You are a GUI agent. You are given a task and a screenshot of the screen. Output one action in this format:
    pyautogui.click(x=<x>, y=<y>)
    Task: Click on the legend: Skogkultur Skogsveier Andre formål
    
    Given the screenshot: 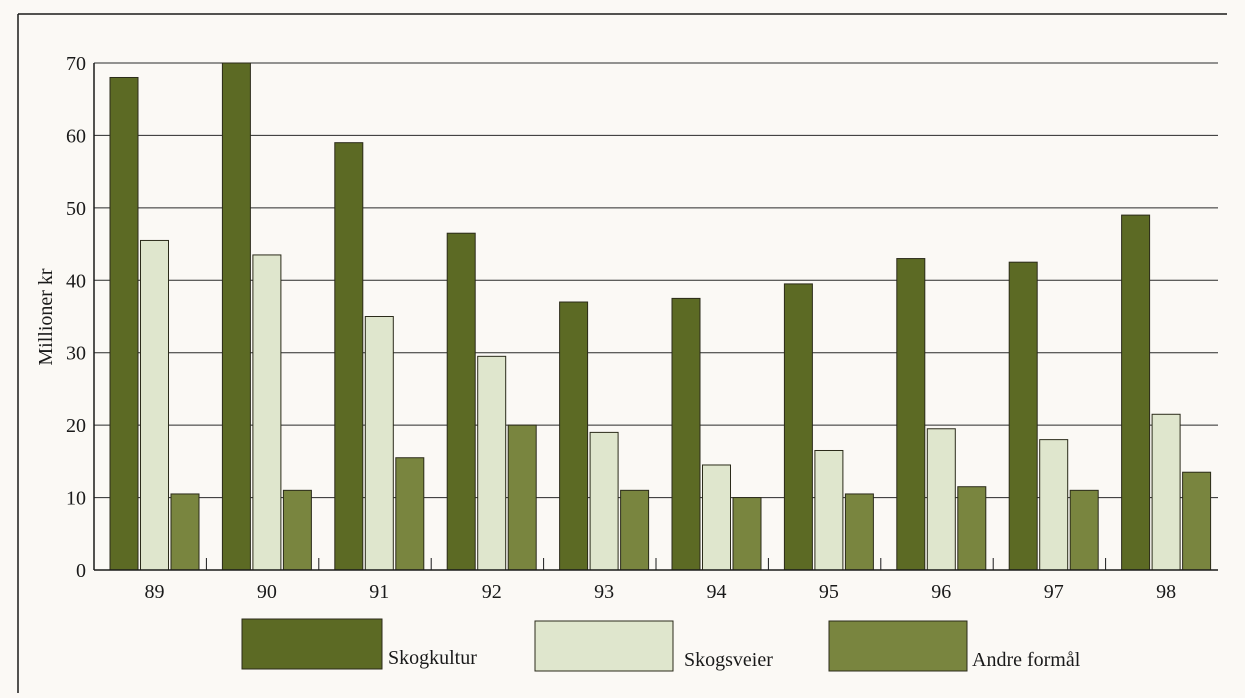 What is the action you would take?
    pyautogui.click(x=661, y=645)
    